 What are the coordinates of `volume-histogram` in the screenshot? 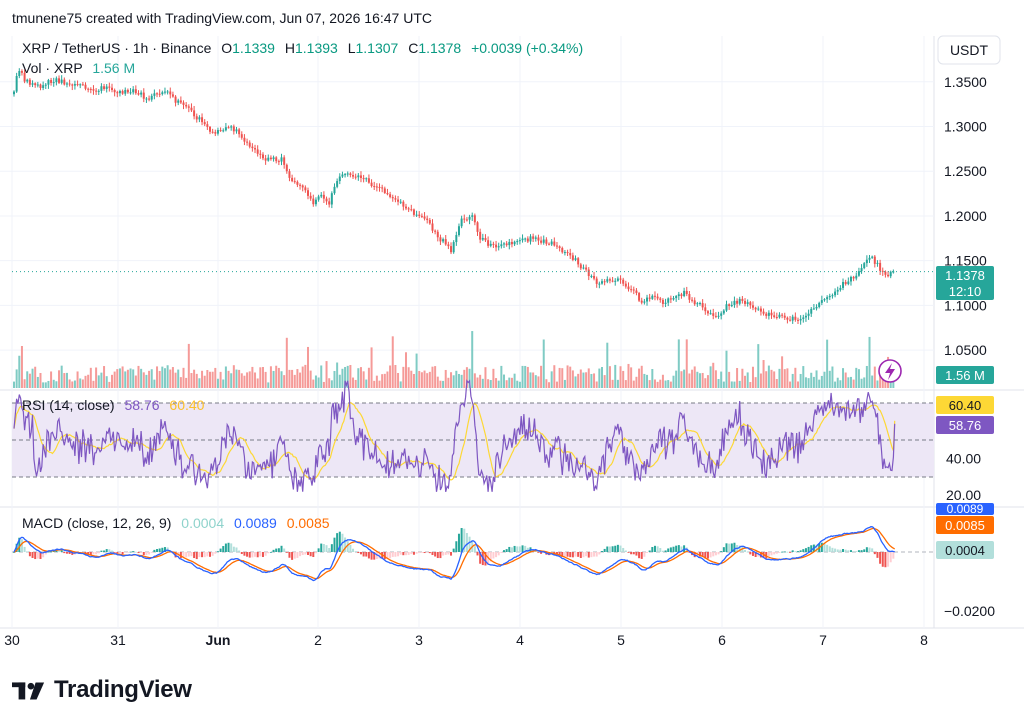 It's located at (454, 359).